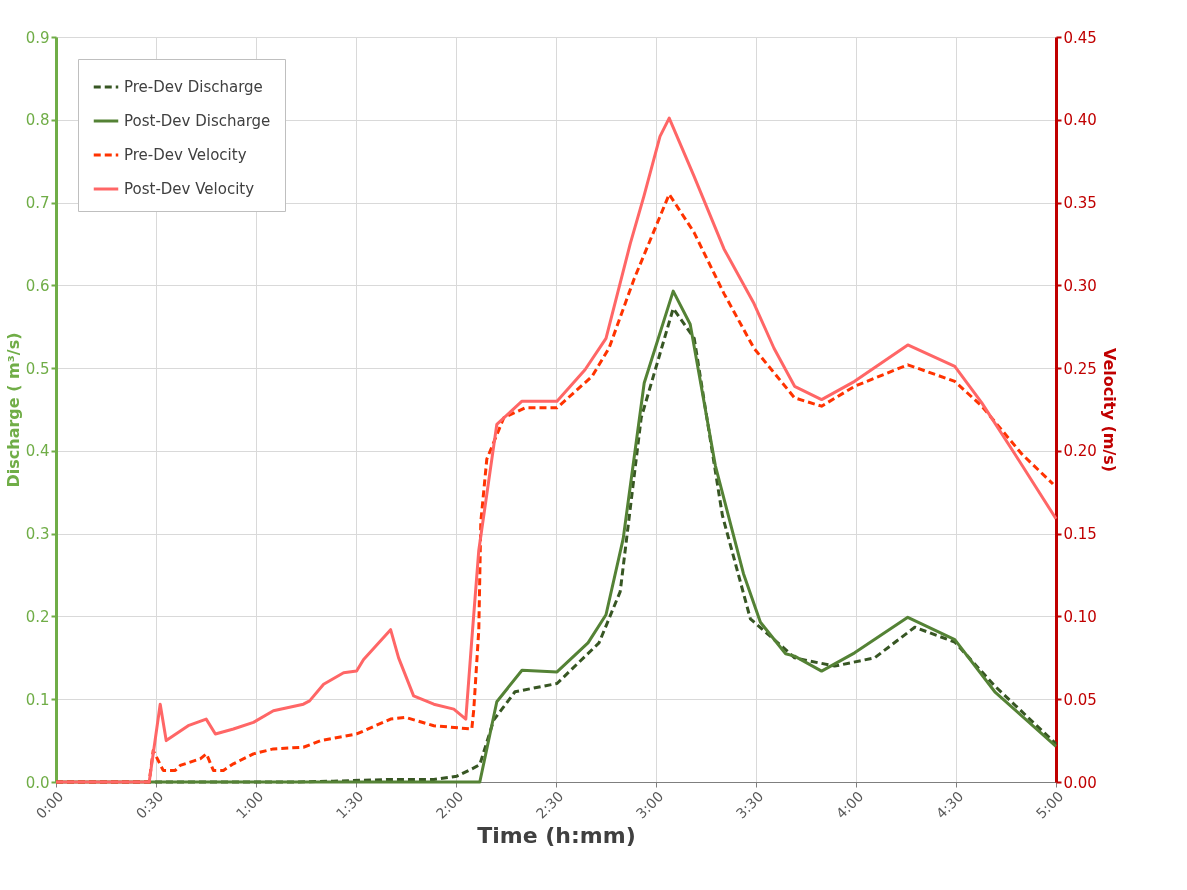 This screenshot has width=1187, height=890. Describe the element at coordinates (556, 835) in the screenshot. I see `x-axis-title: Time (h:mm)` at that location.